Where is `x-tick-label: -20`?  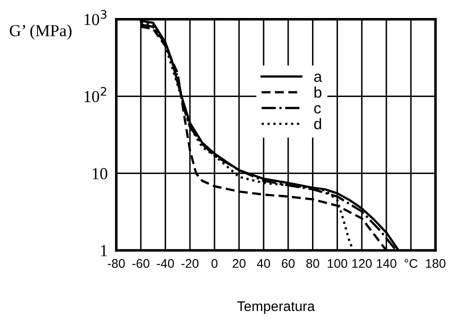 x-tick-label: -20 is located at coordinates (189, 263).